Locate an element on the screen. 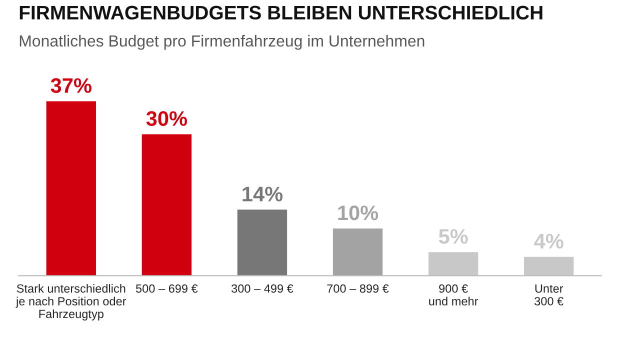  chart-title: FIRMENWAGENBUDGETS BLEIBEN UNTERSCHIEDLICH is located at coordinates (281, 13).